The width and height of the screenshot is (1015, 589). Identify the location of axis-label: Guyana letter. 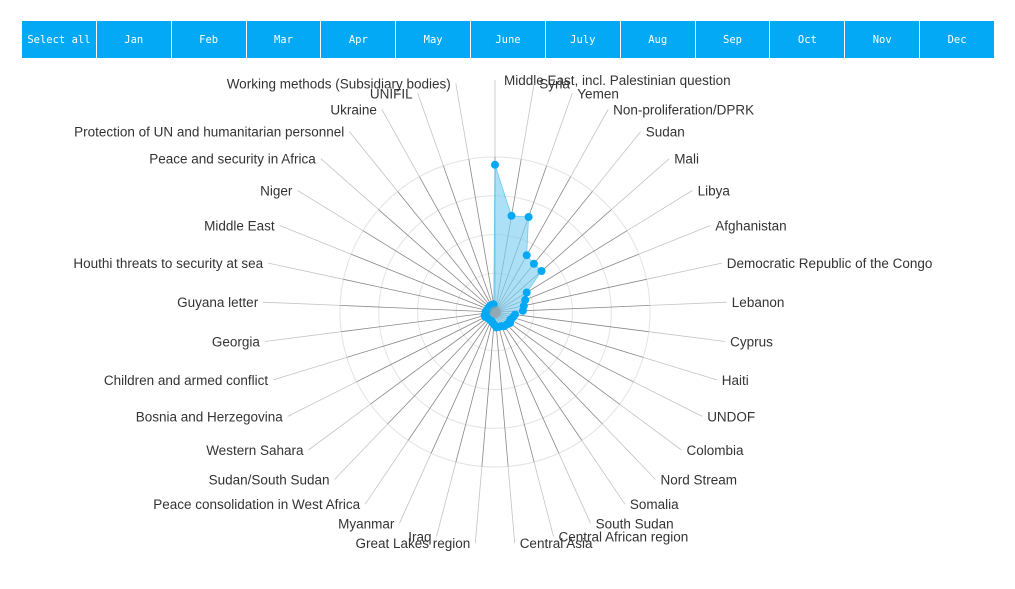
(218, 302).